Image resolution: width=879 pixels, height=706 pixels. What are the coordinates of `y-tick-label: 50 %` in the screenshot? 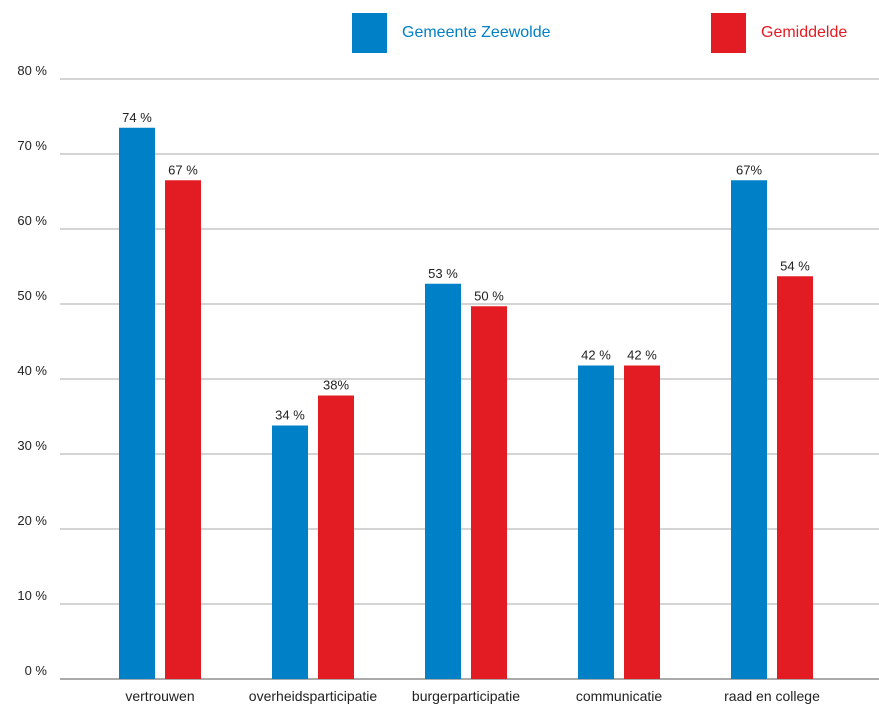 It's located at (32, 295).